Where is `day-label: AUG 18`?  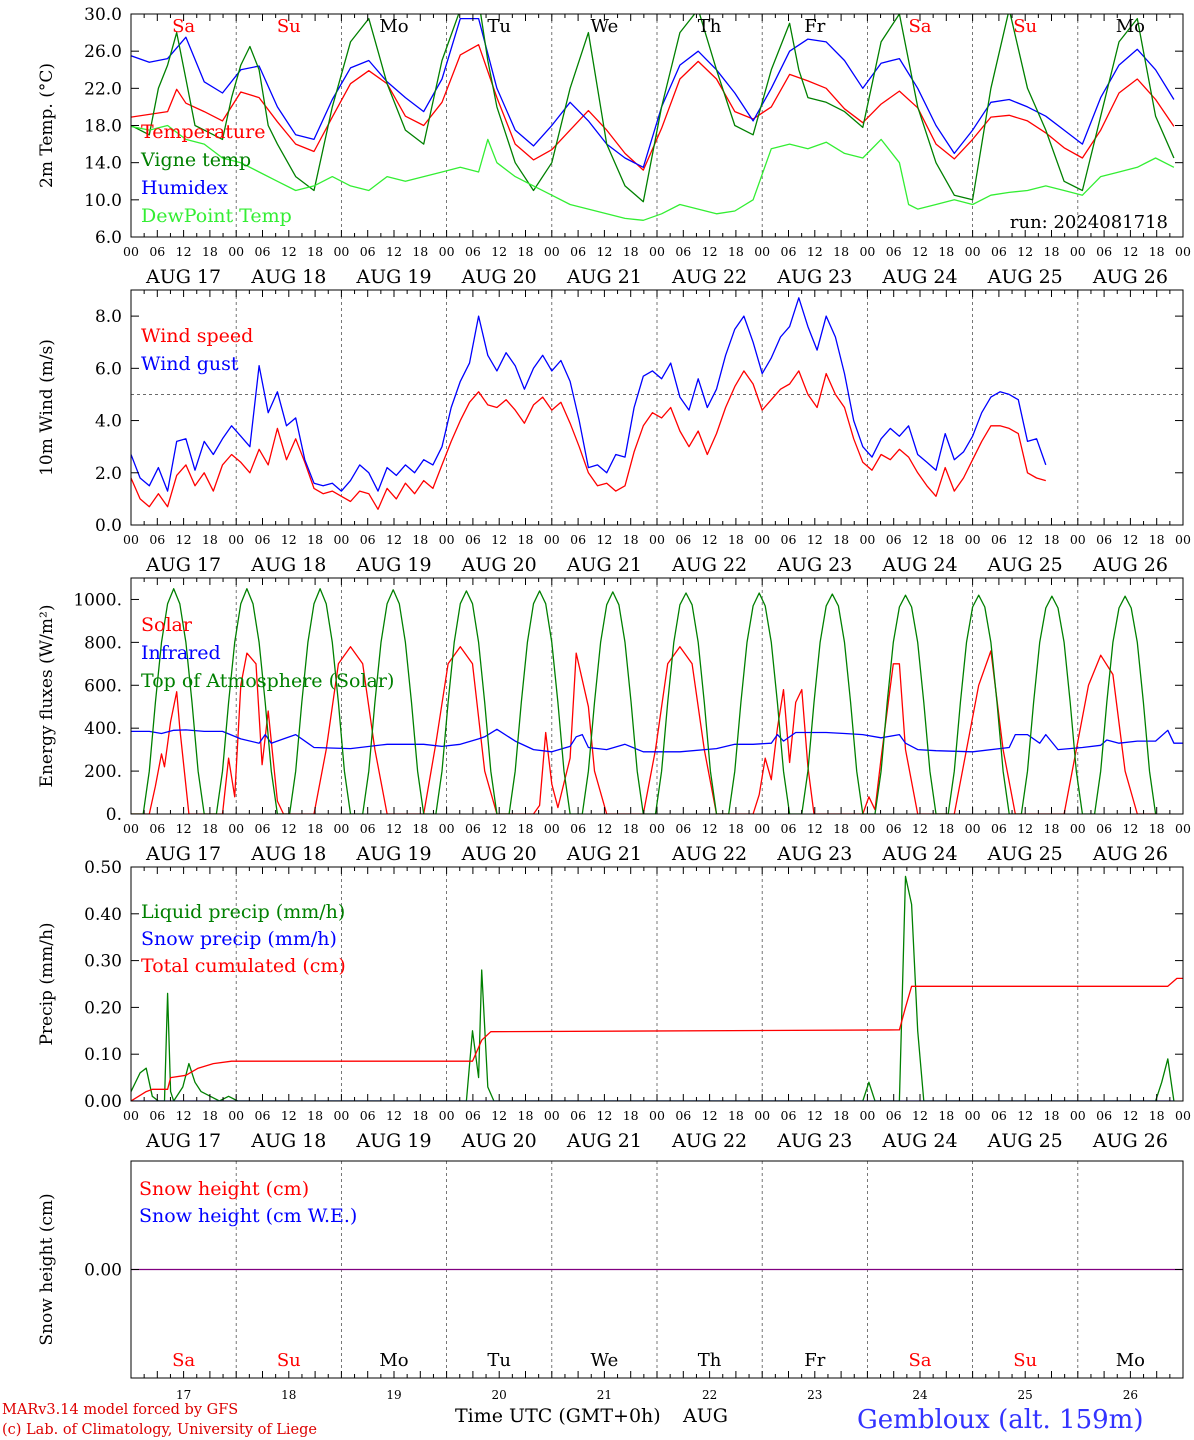 day-label: AUG 18 is located at coordinates (288, 854).